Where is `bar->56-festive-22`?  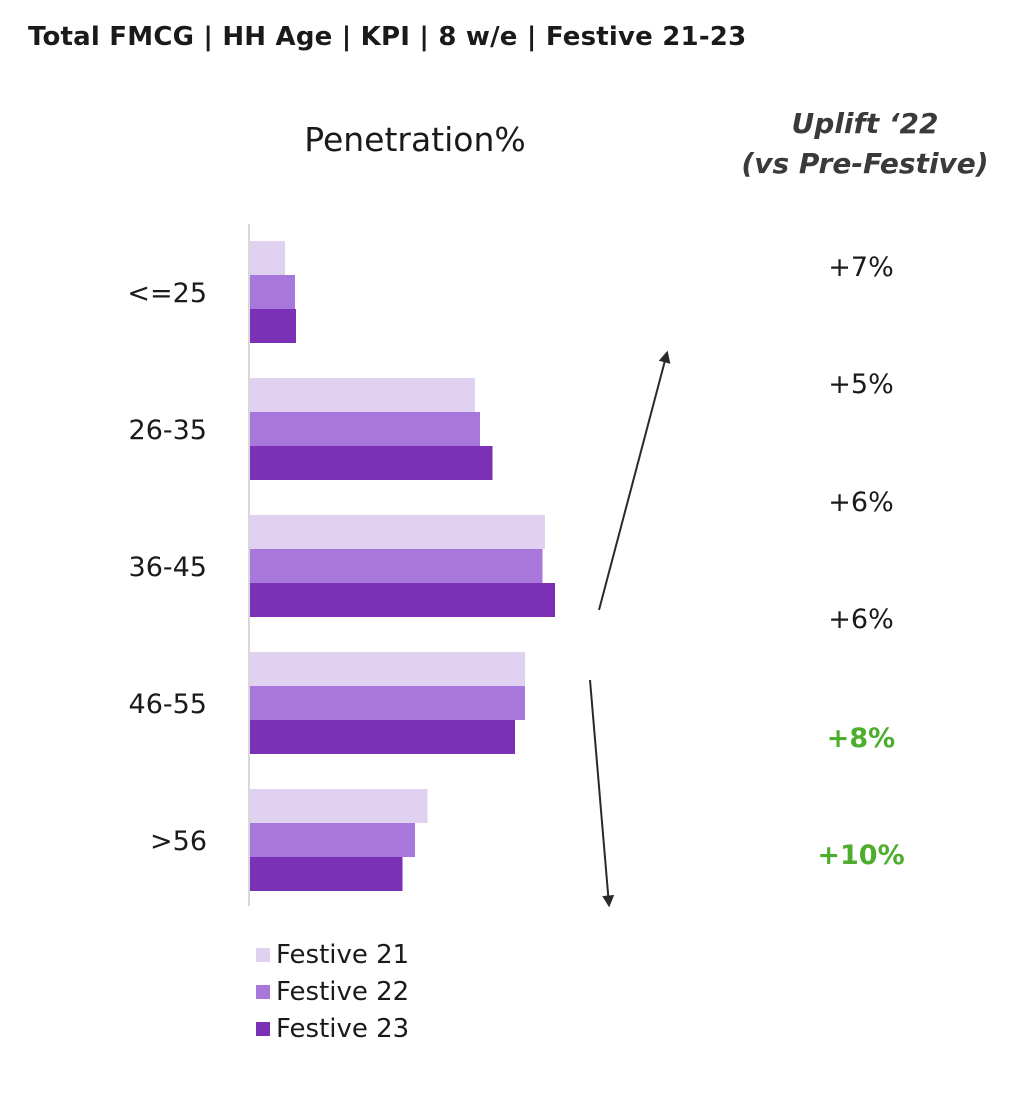
bar->56-festive-22 is located at coordinates (332, 840).